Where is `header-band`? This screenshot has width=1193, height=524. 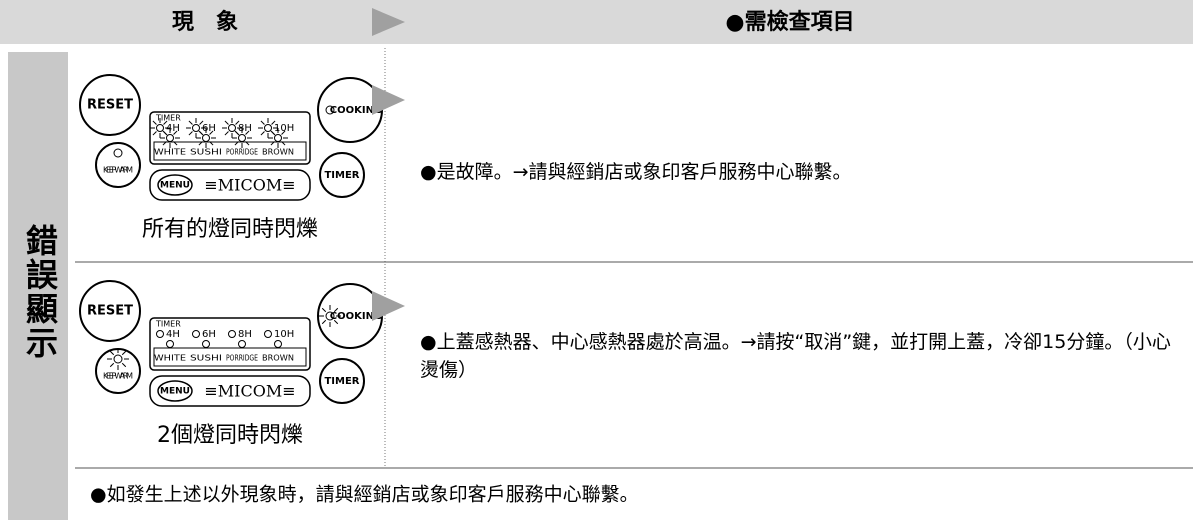 header-band is located at coordinates (596, 22).